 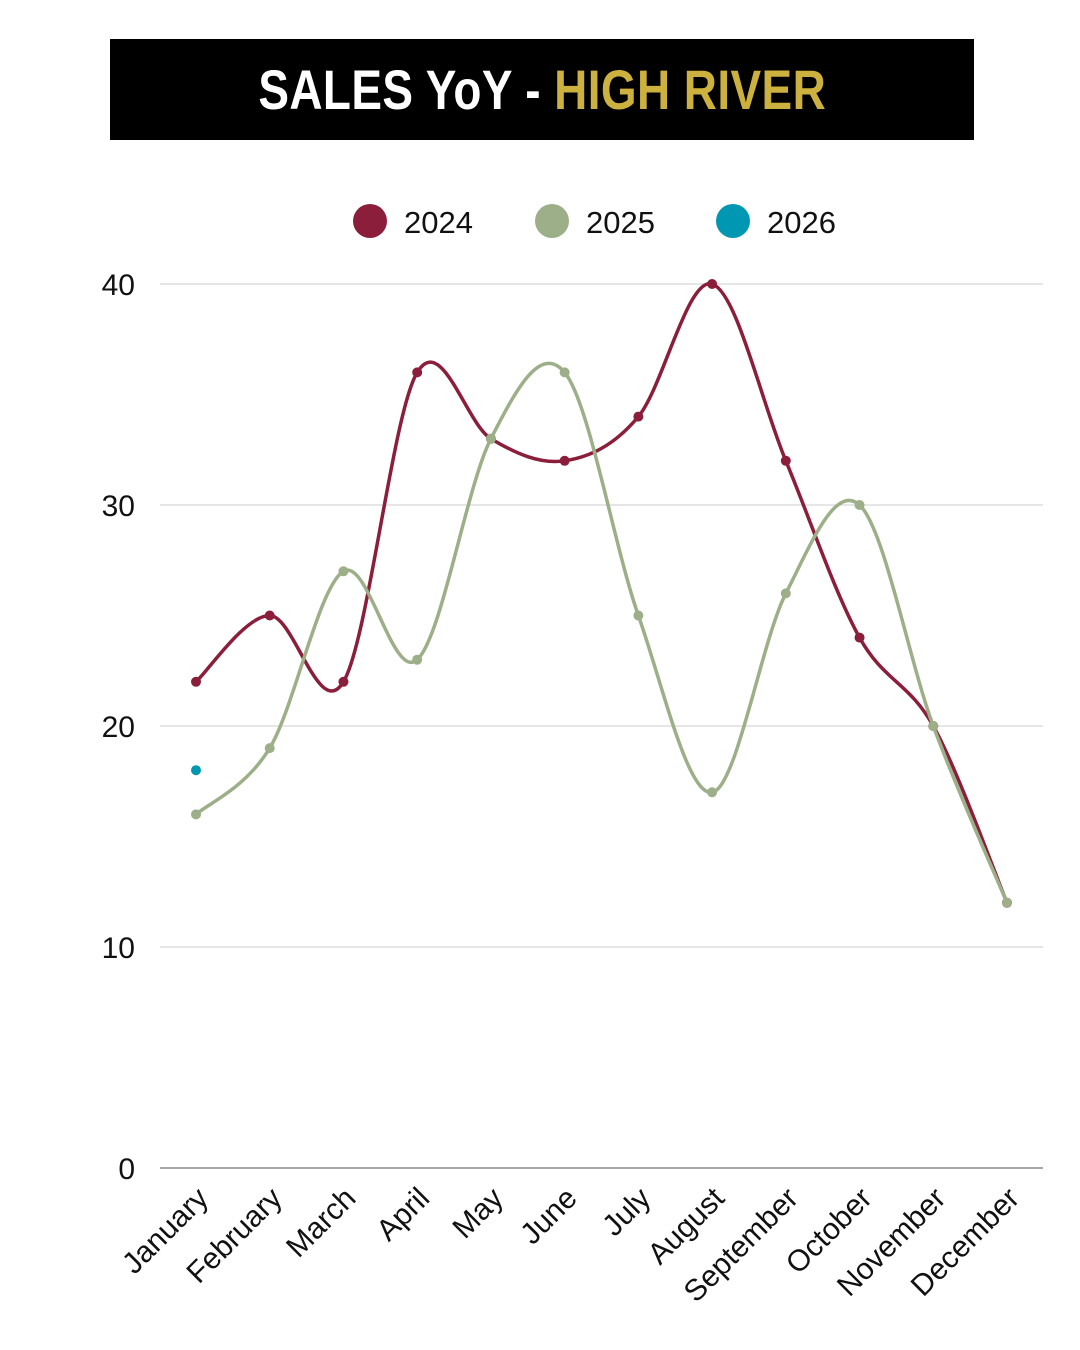 I want to click on title-accent: HIGH RIVER, so click(x=689, y=89).